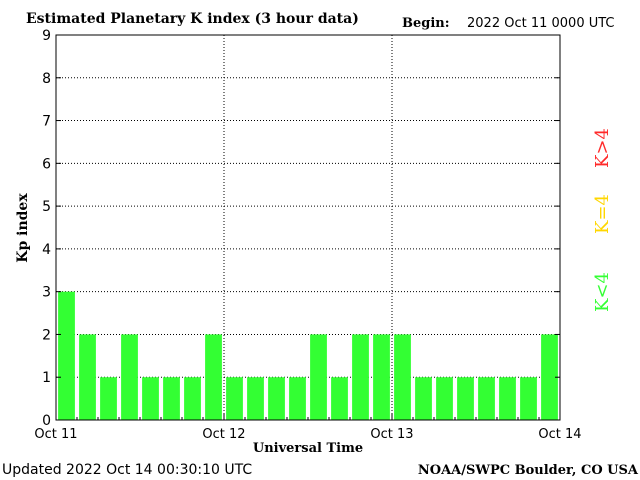 Image resolution: width=640 pixels, height=480 pixels. I want to click on x-tick-label: Oct 14, so click(559, 434).